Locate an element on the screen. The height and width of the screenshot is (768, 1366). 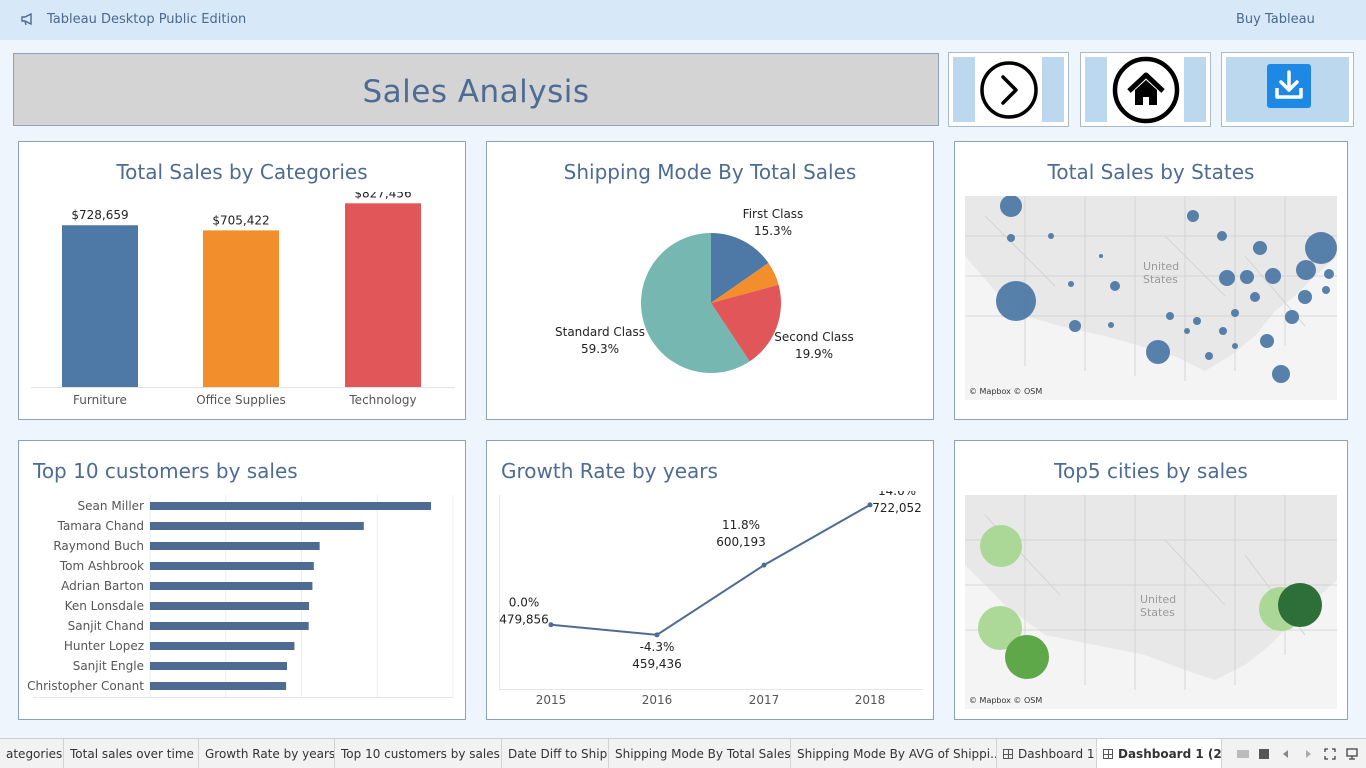
home-icon is located at coordinates (1146, 90).